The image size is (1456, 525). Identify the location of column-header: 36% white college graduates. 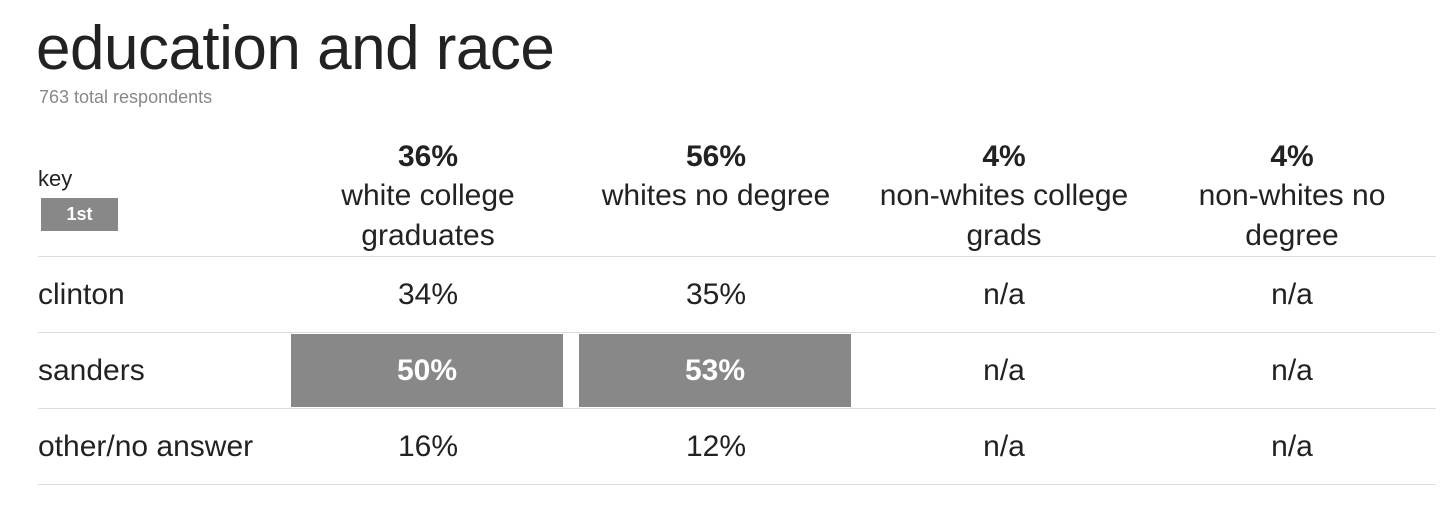
(428, 197).